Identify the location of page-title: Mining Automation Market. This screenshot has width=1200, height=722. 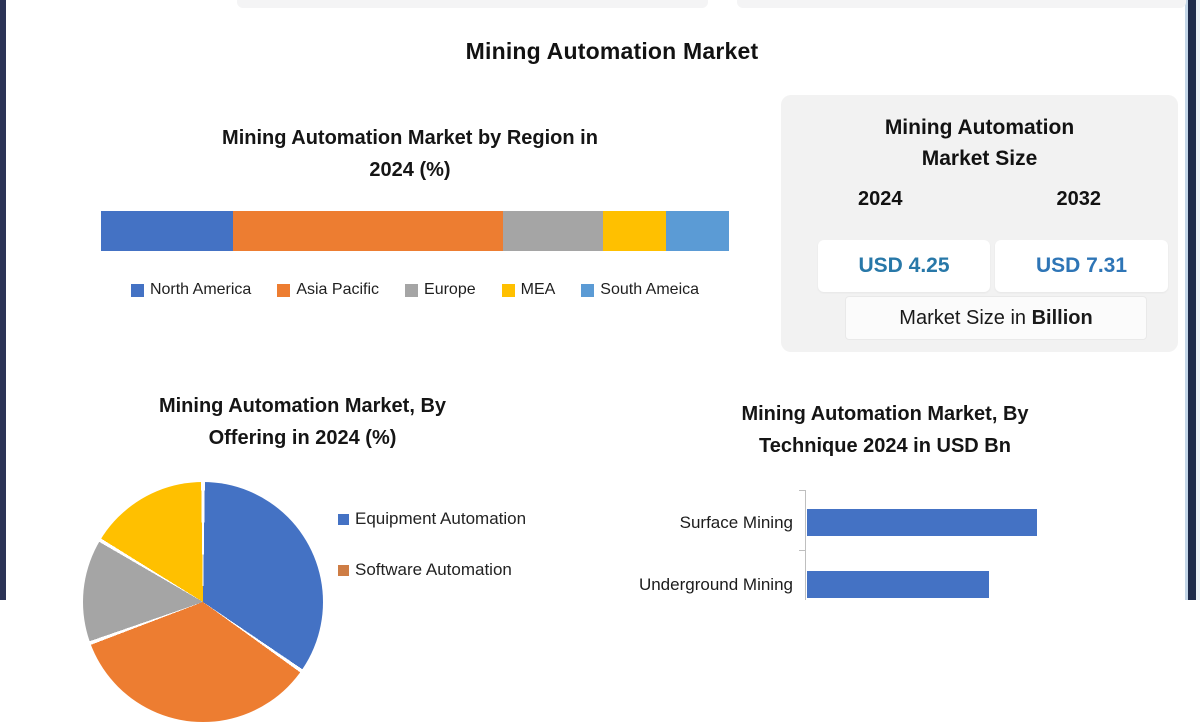
(612, 51).